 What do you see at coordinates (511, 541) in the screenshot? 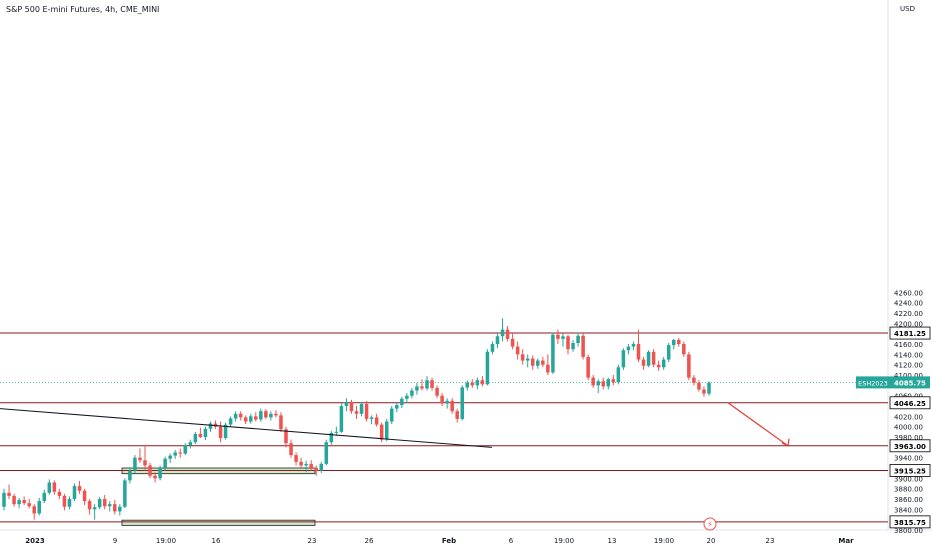
I see `x-tick-label: 6` at bounding box center [511, 541].